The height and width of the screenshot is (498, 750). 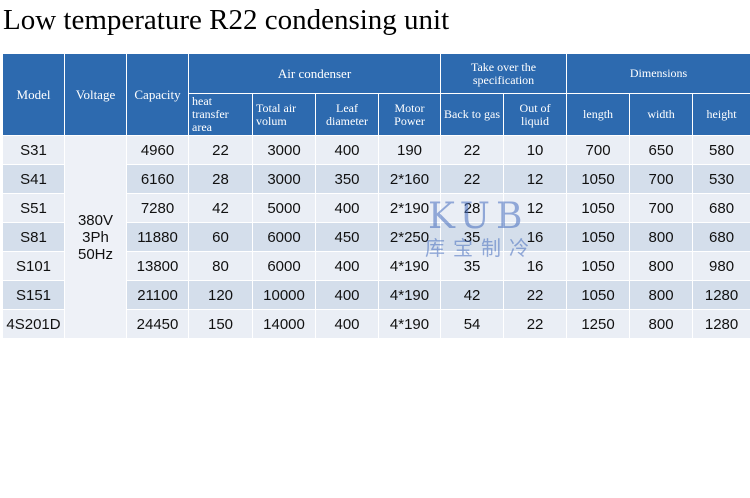 What do you see at coordinates (409, 114) in the screenshot?
I see `header-cell: Motor Power` at bounding box center [409, 114].